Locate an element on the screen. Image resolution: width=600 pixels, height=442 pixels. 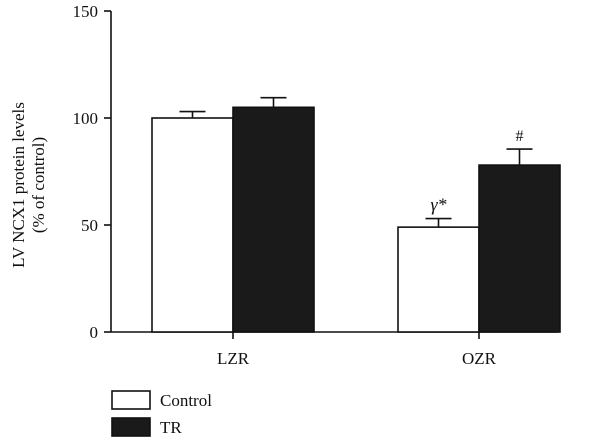
legend: Control TR is located at coordinates (161, 413).